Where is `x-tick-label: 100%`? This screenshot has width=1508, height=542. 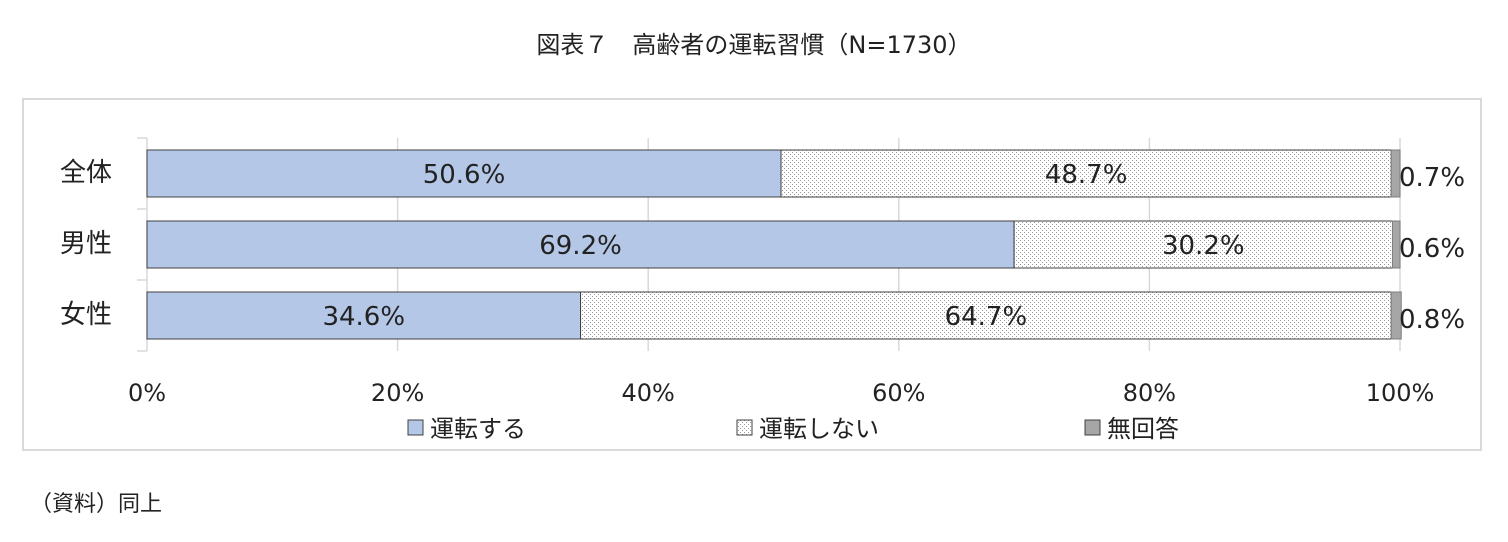 x-tick-label: 100% is located at coordinates (1400, 393).